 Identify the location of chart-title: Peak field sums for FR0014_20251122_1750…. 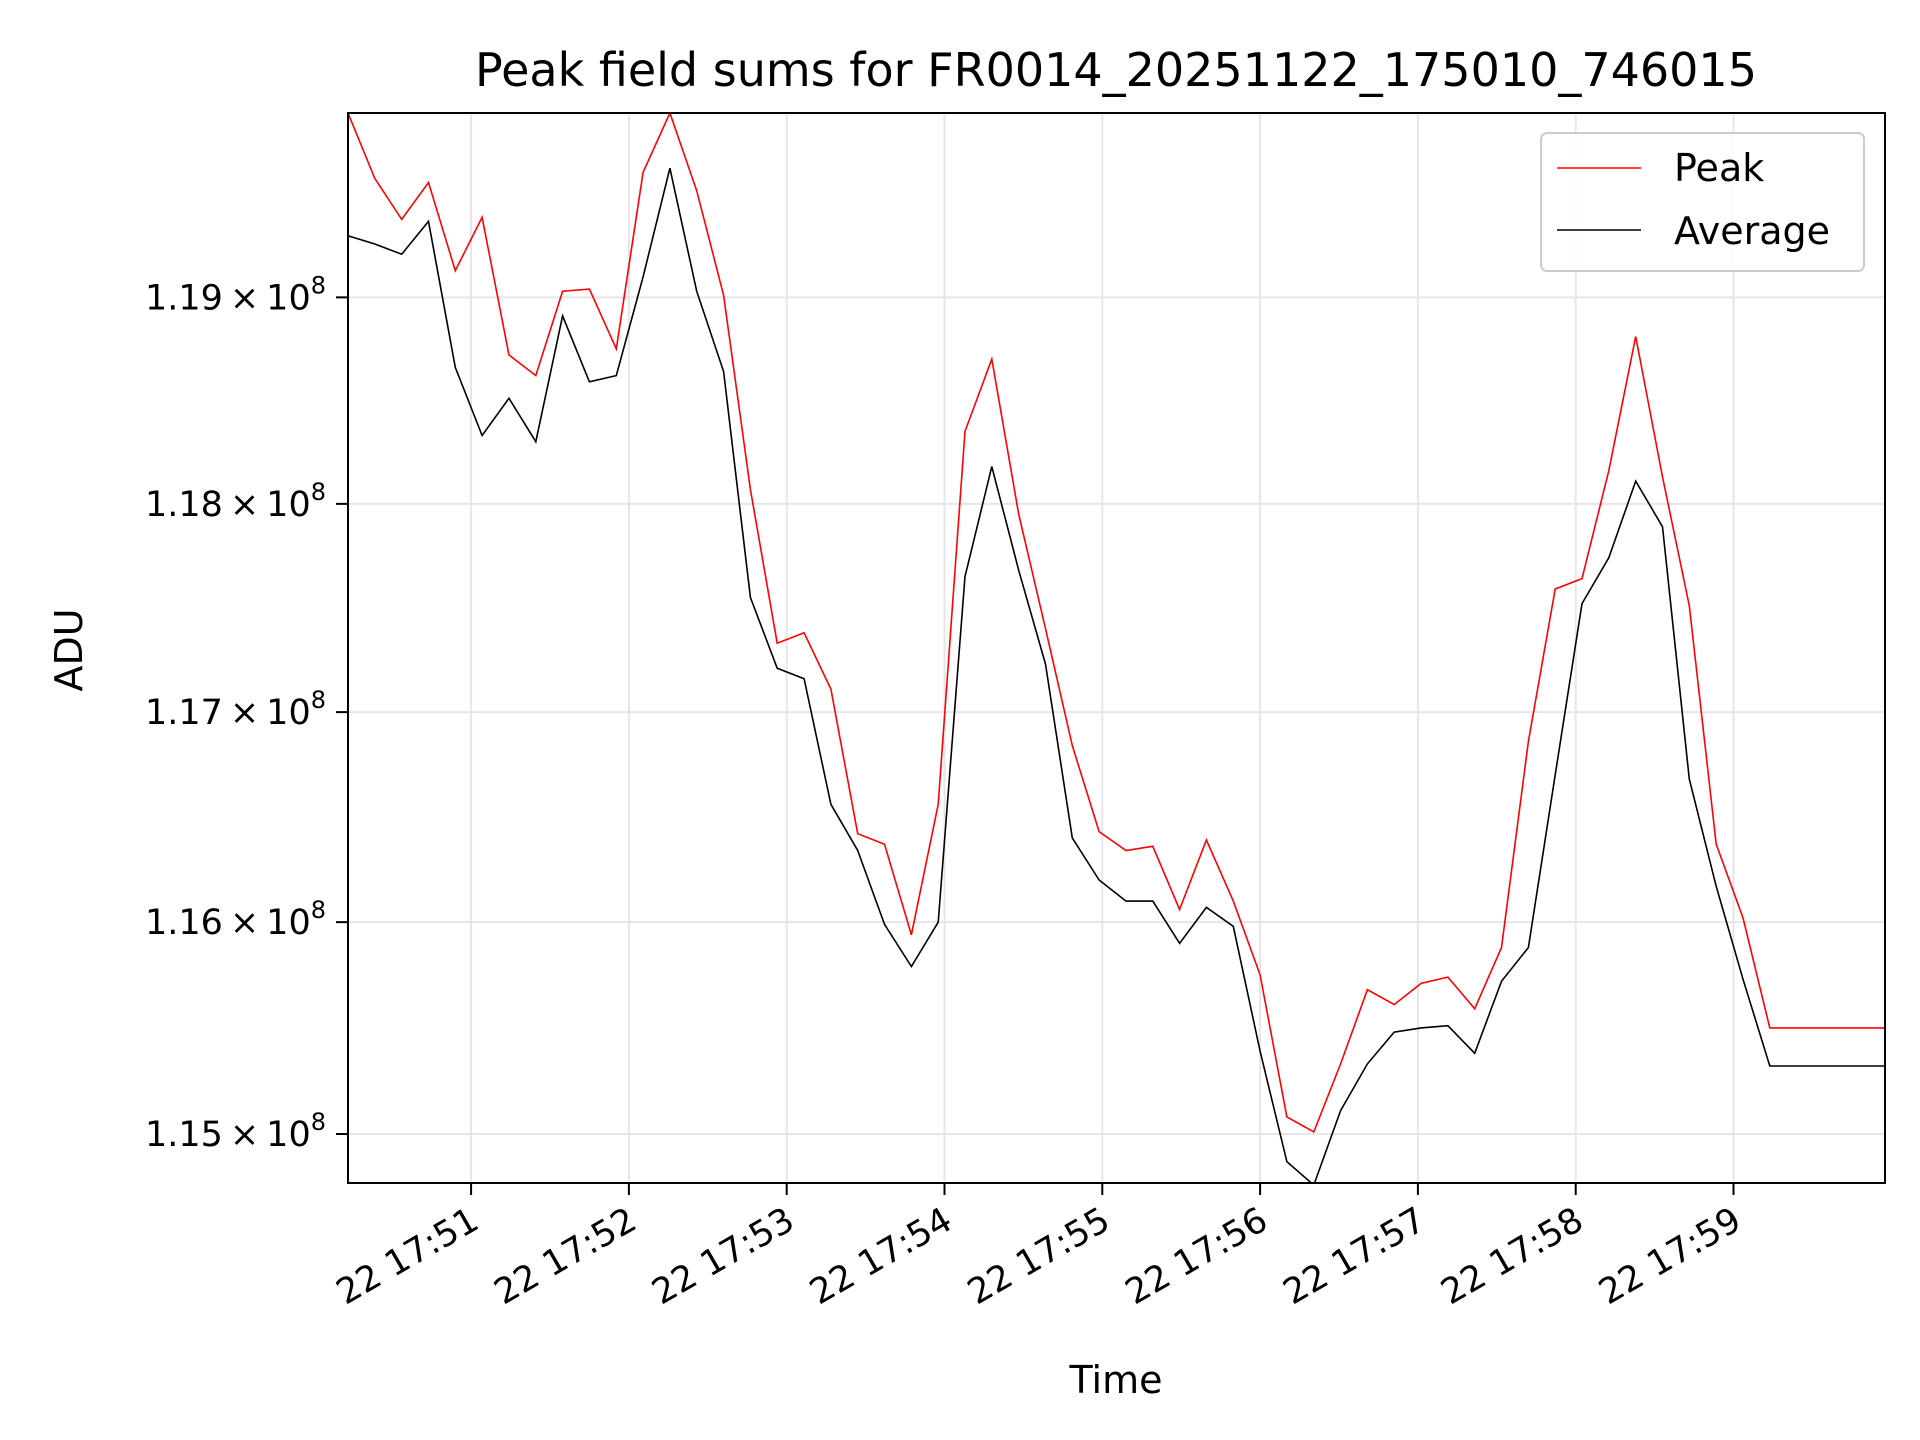
(1116, 70).